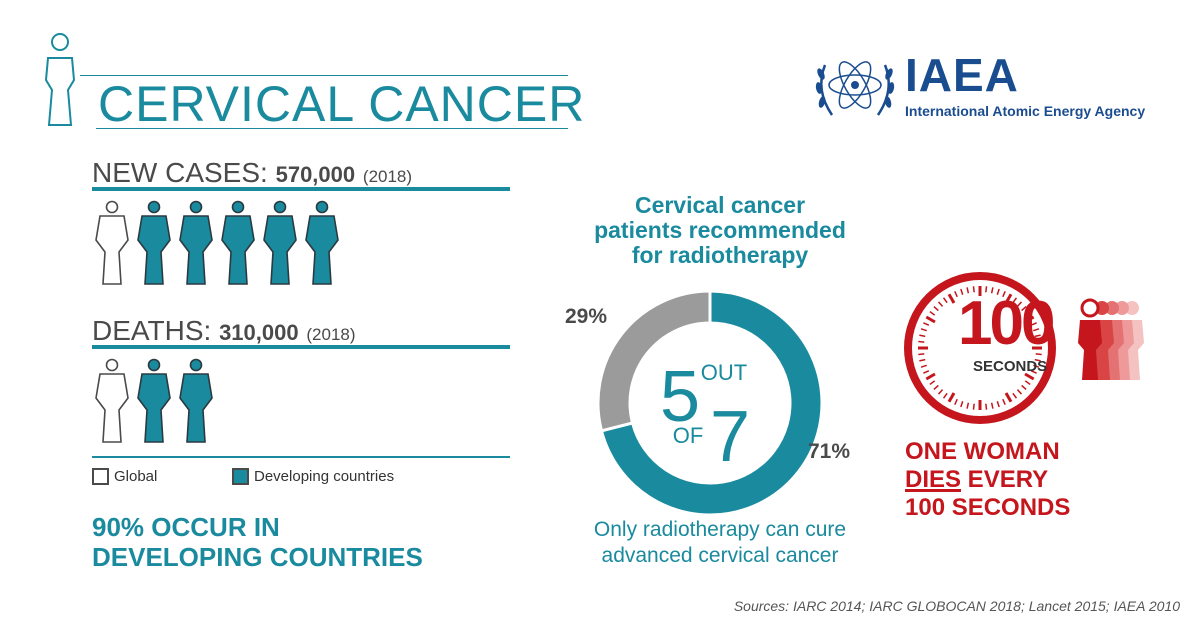 The height and width of the screenshot is (625, 1200). Describe the element at coordinates (259, 332) in the screenshot. I see `deaths-value: 310,000` at that location.